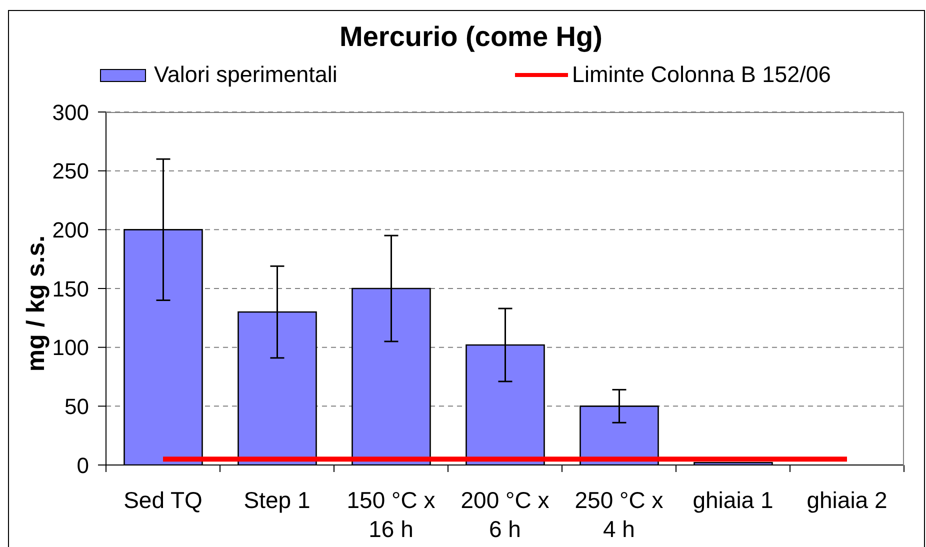 The height and width of the screenshot is (547, 926). What do you see at coordinates (36, 303) in the screenshot?
I see `y-axis-title: mg / kg s.s.` at bounding box center [36, 303].